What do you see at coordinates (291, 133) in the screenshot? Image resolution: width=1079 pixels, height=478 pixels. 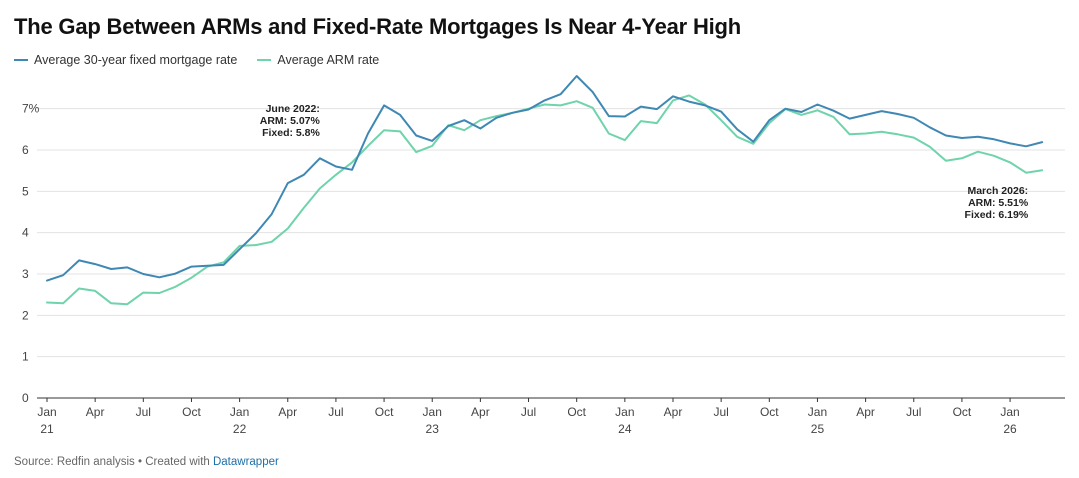 I see `annotation-text: Fixed: 5.8%` at bounding box center [291, 133].